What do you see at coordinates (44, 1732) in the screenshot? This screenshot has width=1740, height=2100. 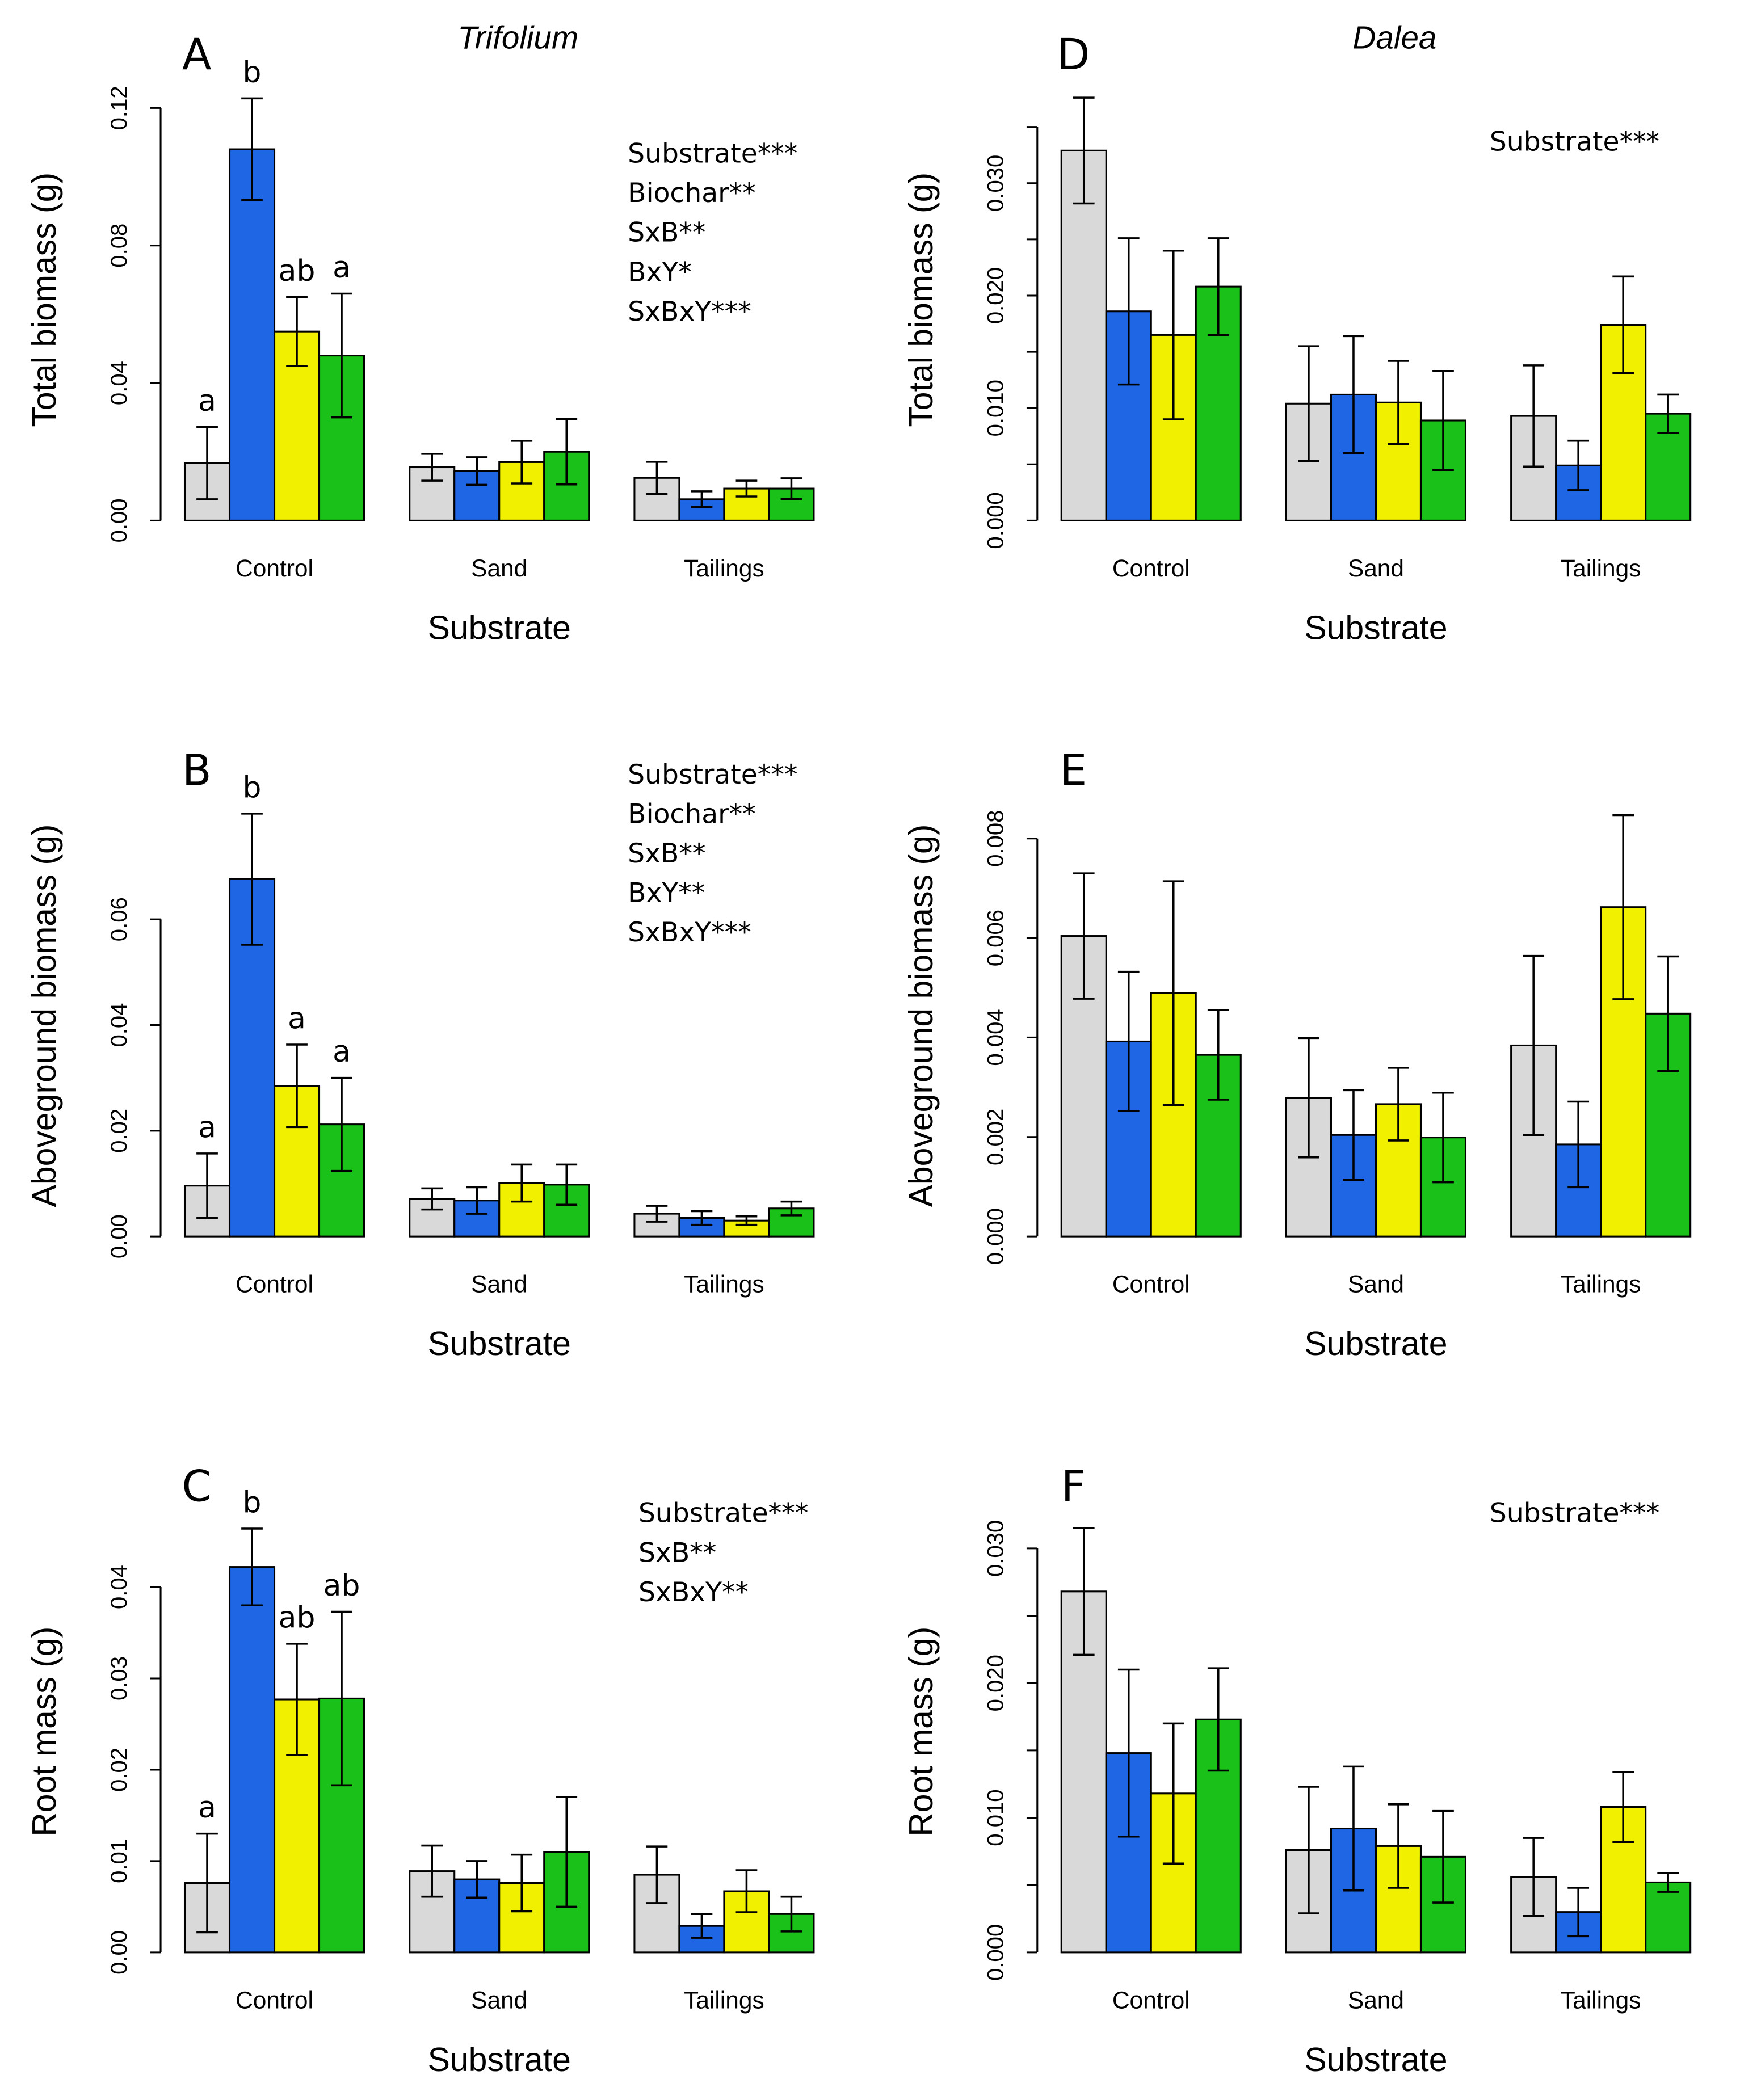 I see `y-axis-label: Root mass (g)` at bounding box center [44, 1732].